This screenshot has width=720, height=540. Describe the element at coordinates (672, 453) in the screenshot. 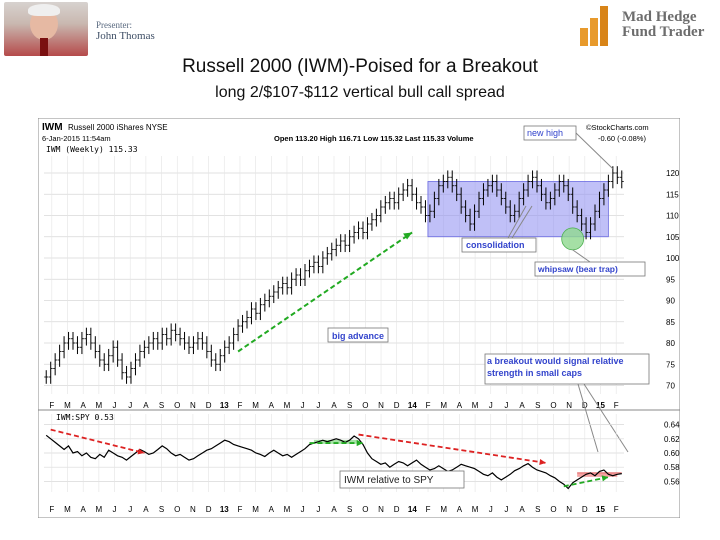

I see `ratio-tick-label: 0.60` at that location.